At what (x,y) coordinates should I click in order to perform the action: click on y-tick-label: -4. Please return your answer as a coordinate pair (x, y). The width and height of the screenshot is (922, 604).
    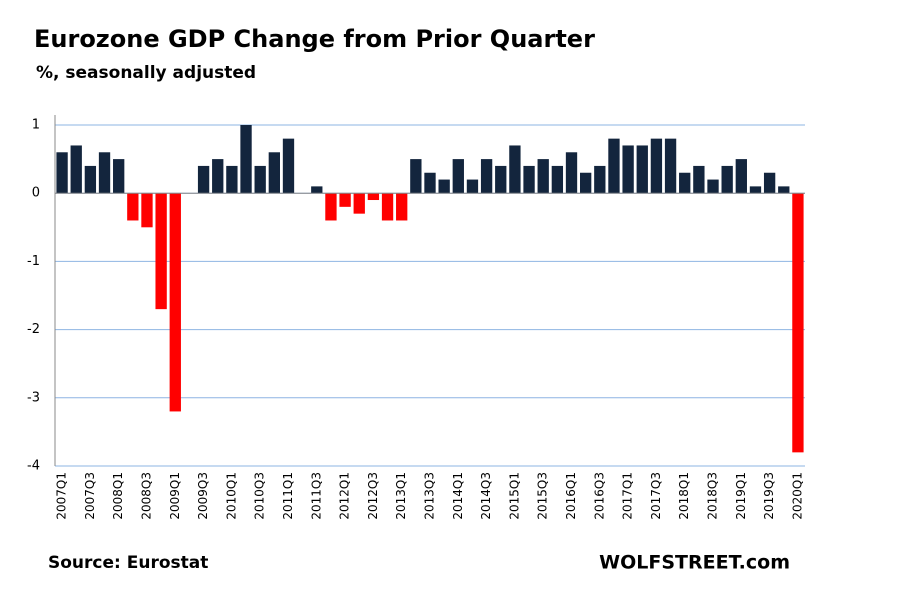
    Looking at the image, I should click on (33, 466).